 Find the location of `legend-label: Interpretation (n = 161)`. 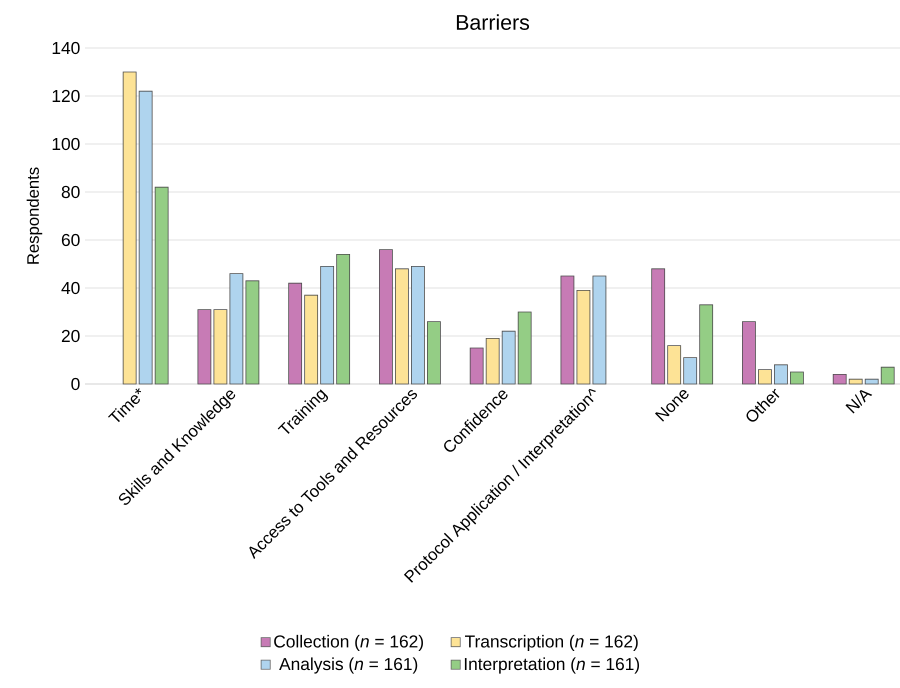

legend-label: Interpretation (n = 161) is located at coordinates (552, 665).